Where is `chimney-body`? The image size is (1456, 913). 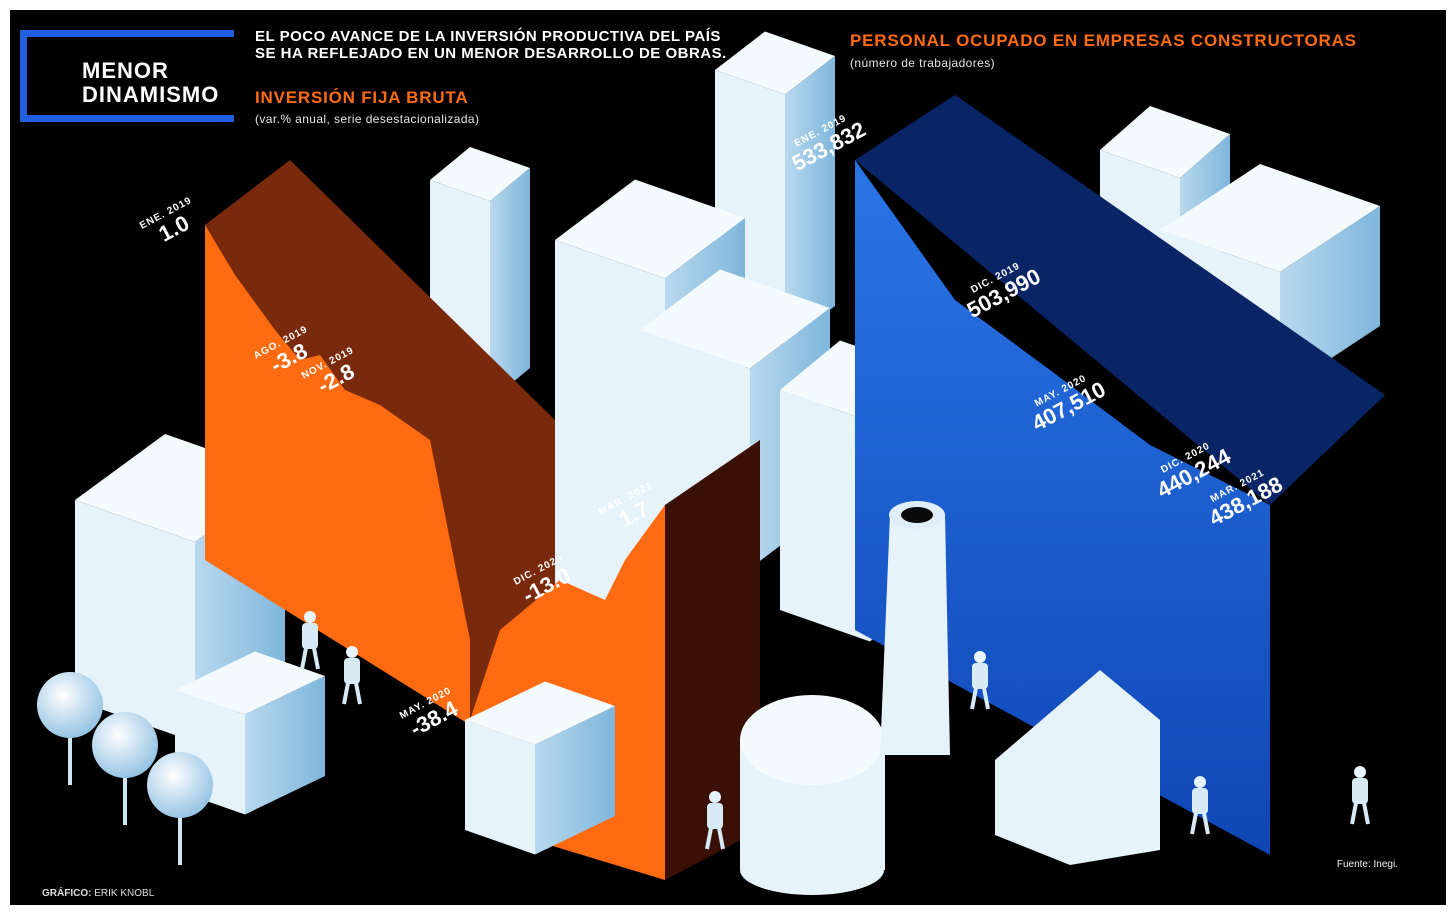 chimney-body is located at coordinates (915, 635).